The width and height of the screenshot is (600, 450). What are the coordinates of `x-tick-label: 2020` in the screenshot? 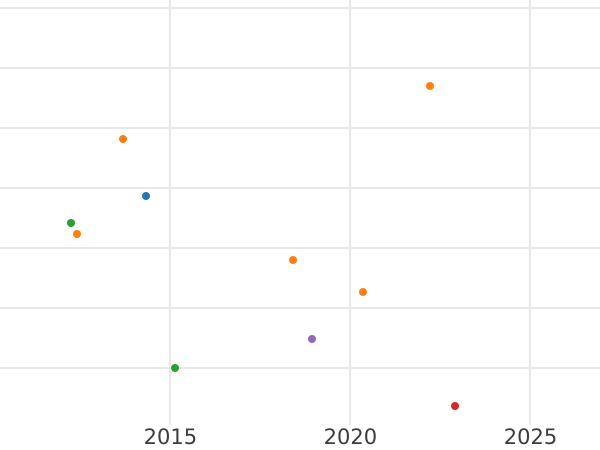 It's located at (350, 437).